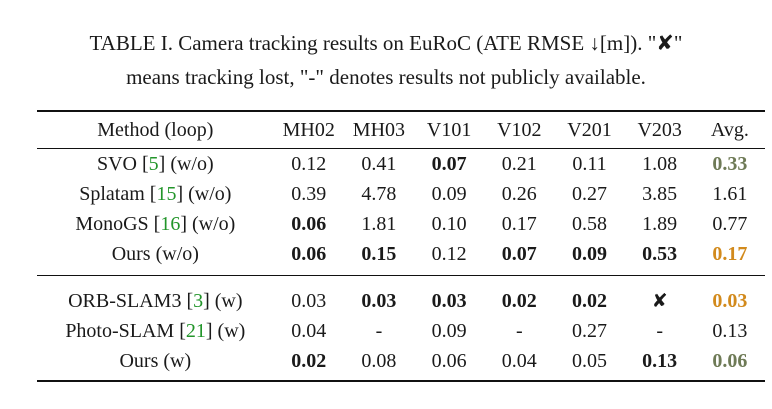 The width and height of the screenshot is (772, 409). What do you see at coordinates (519, 129) in the screenshot?
I see `header-v102: V102` at bounding box center [519, 129].